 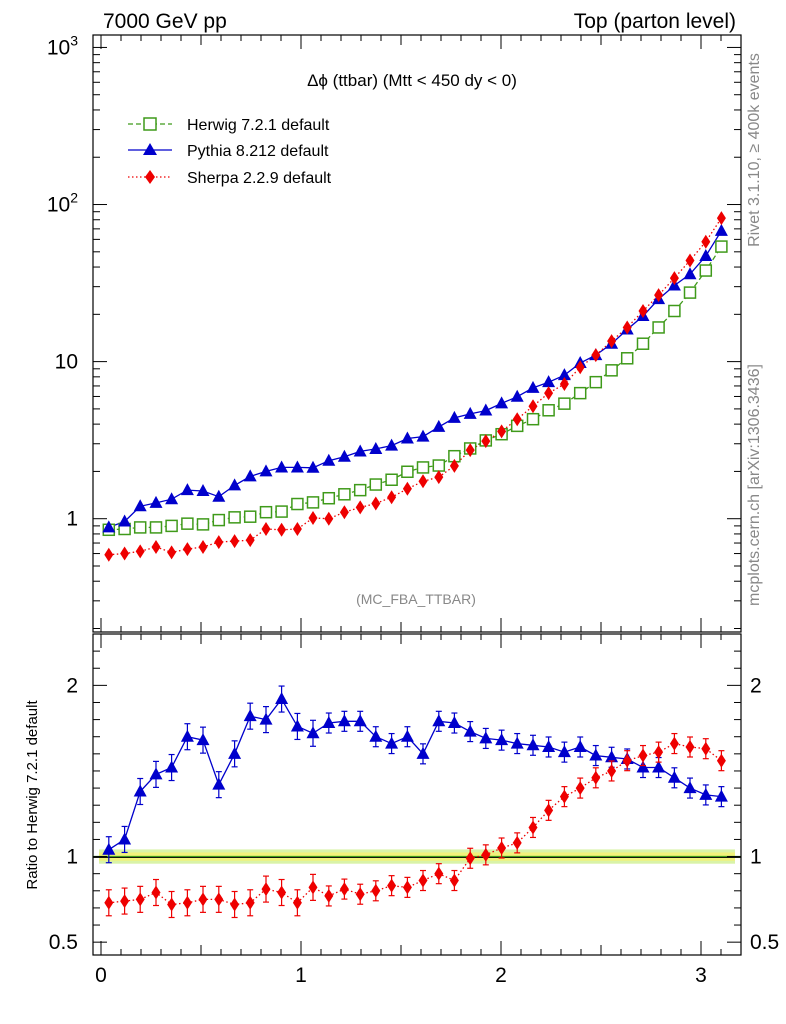 What do you see at coordinates (655, 21) in the screenshot?
I see `header-process-label: Top (parton level)` at bounding box center [655, 21].